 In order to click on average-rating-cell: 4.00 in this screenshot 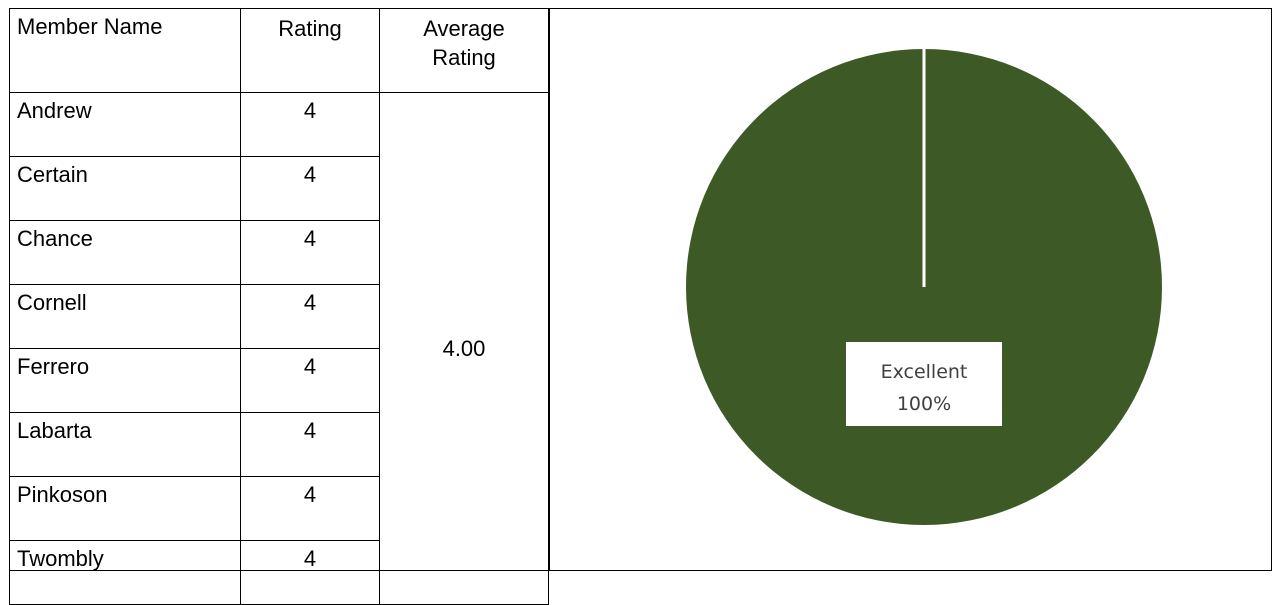, I will do `click(464, 348)`.